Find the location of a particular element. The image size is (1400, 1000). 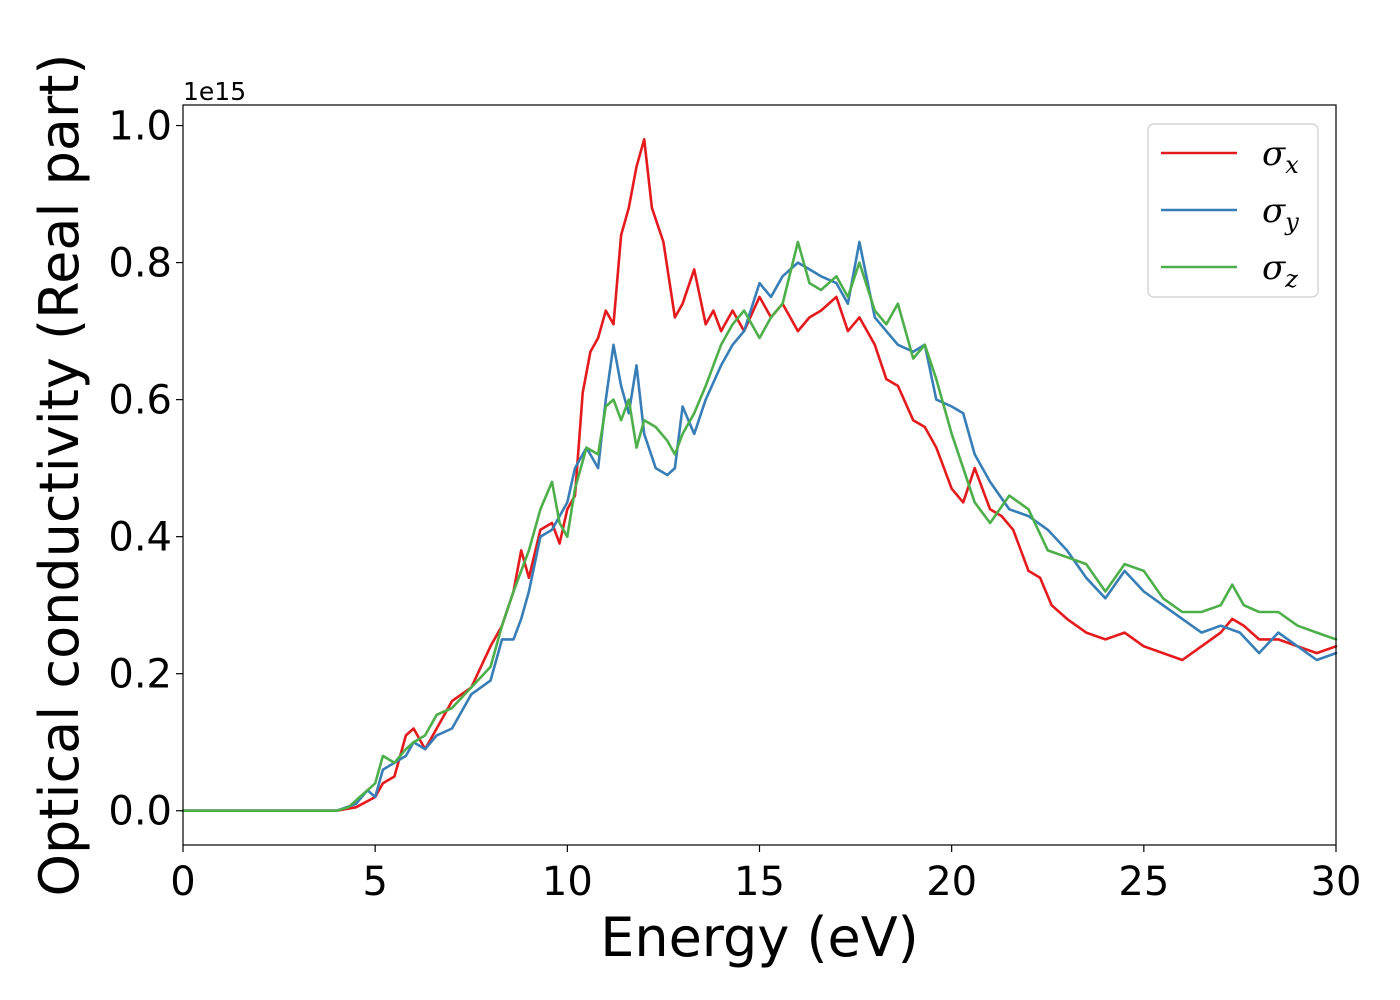

x-tick-label: 25 is located at coordinates (1143, 882).